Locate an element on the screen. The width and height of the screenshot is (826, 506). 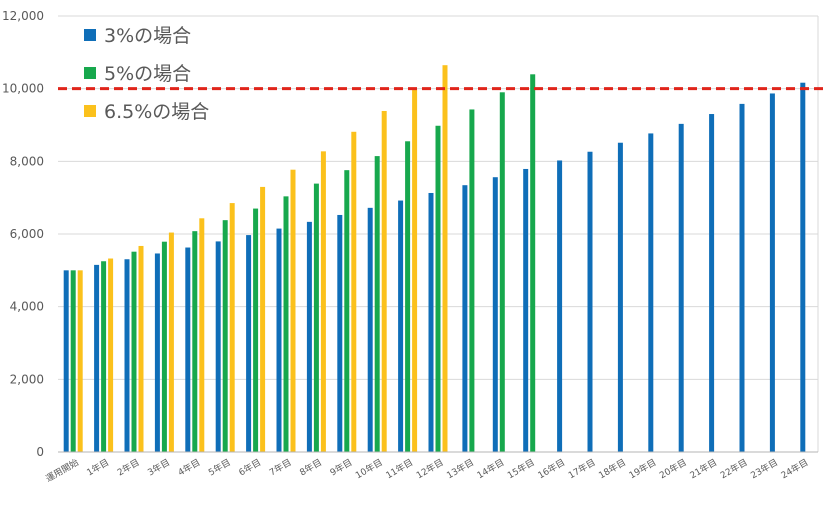
x-tick-label: 17年目 is located at coordinates (582, 468).